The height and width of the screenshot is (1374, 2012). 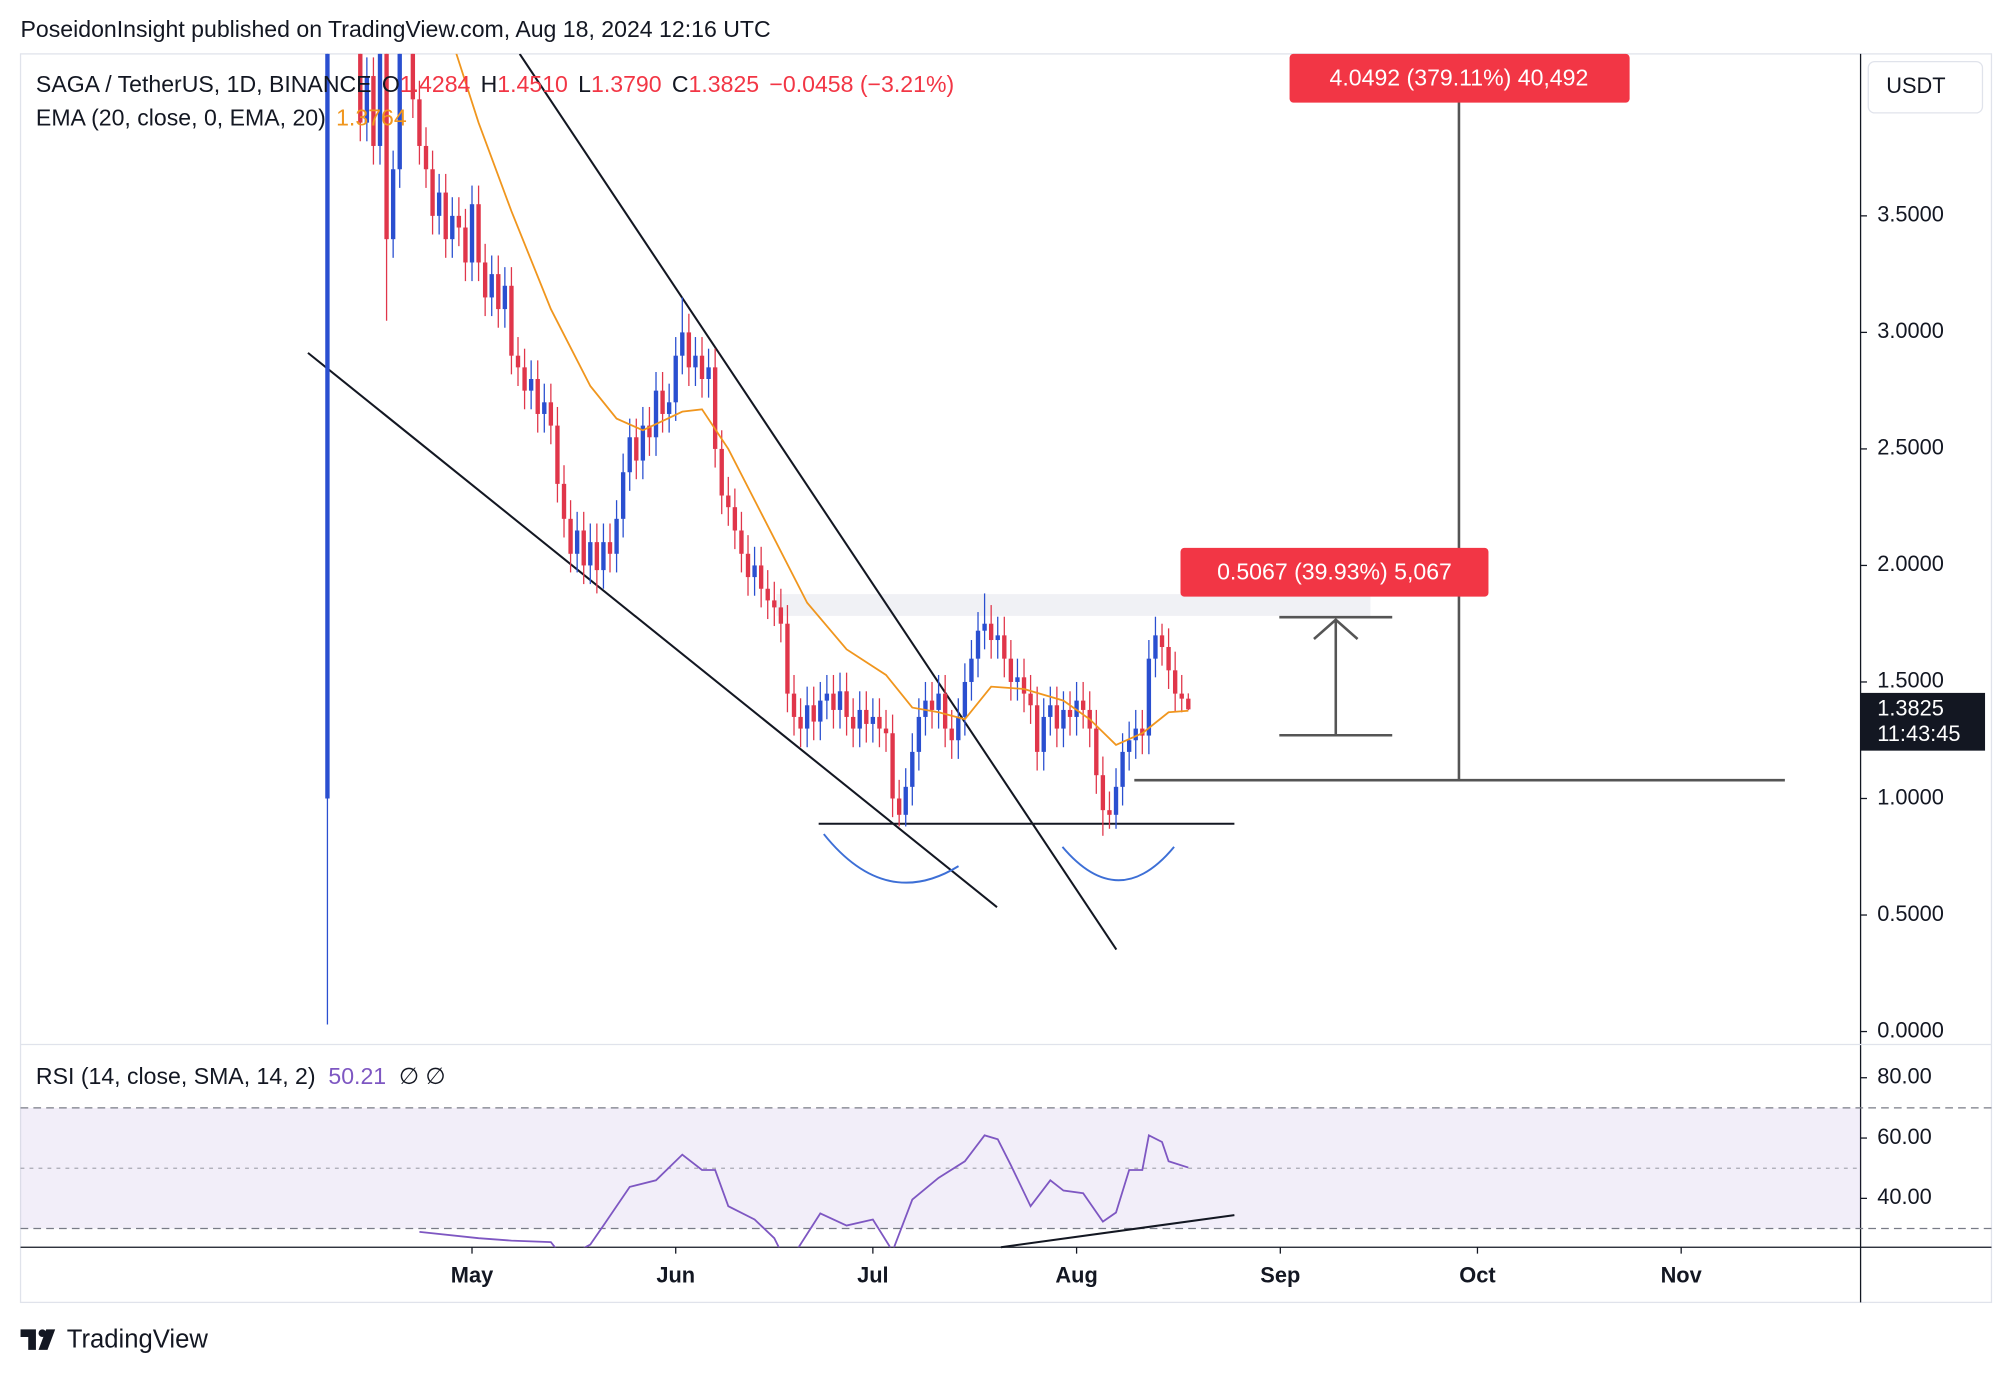 What do you see at coordinates (680, 84) in the screenshot?
I see `ohlc-key: C` at bounding box center [680, 84].